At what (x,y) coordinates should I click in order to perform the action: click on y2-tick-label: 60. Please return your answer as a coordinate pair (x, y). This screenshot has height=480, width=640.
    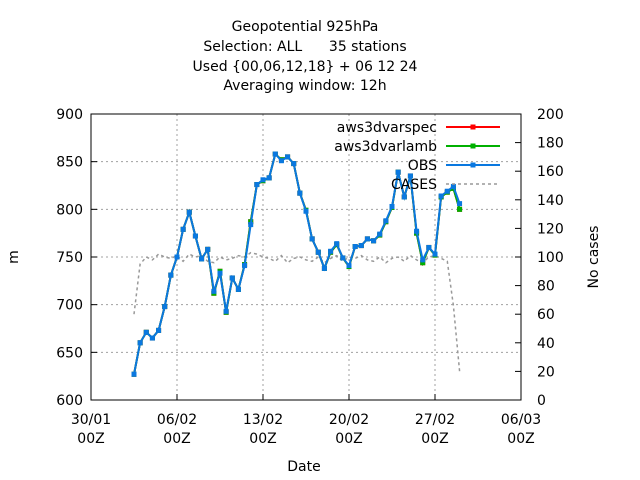
    Looking at the image, I should click on (546, 315).